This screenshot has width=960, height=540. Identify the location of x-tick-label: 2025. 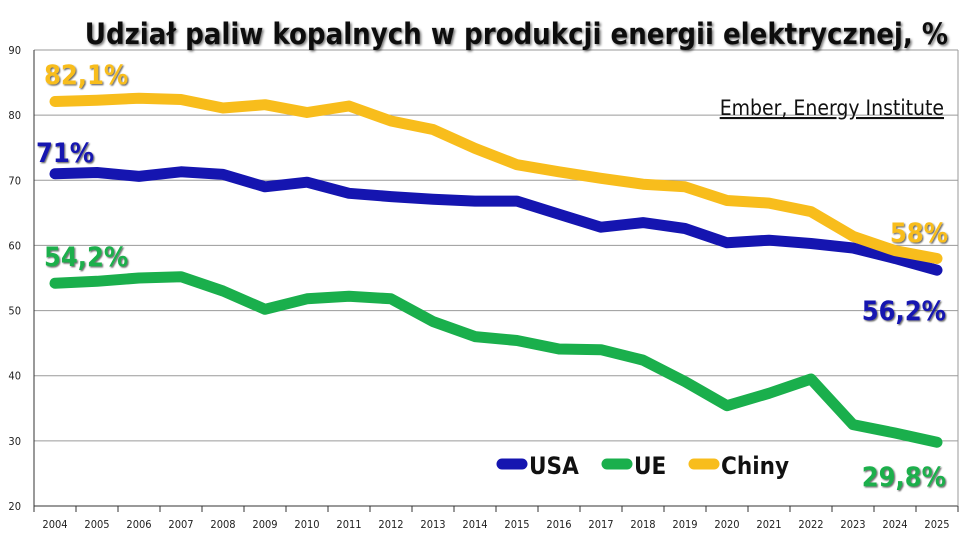
(936, 524).